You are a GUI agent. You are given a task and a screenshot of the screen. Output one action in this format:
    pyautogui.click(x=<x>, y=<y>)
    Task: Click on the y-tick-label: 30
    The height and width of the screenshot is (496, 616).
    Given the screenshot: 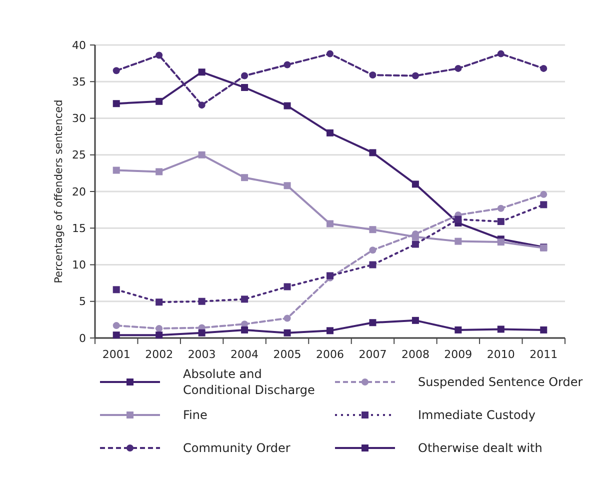 What is the action you would take?
    pyautogui.click(x=79, y=119)
    